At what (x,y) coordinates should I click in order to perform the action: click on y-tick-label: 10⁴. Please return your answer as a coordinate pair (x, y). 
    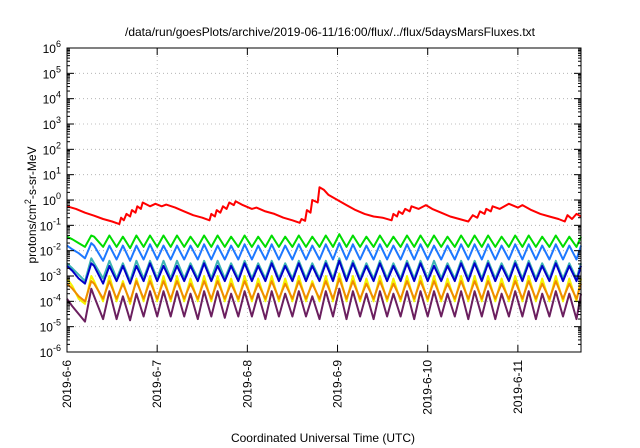
    Looking at the image, I should click on (52, 98).